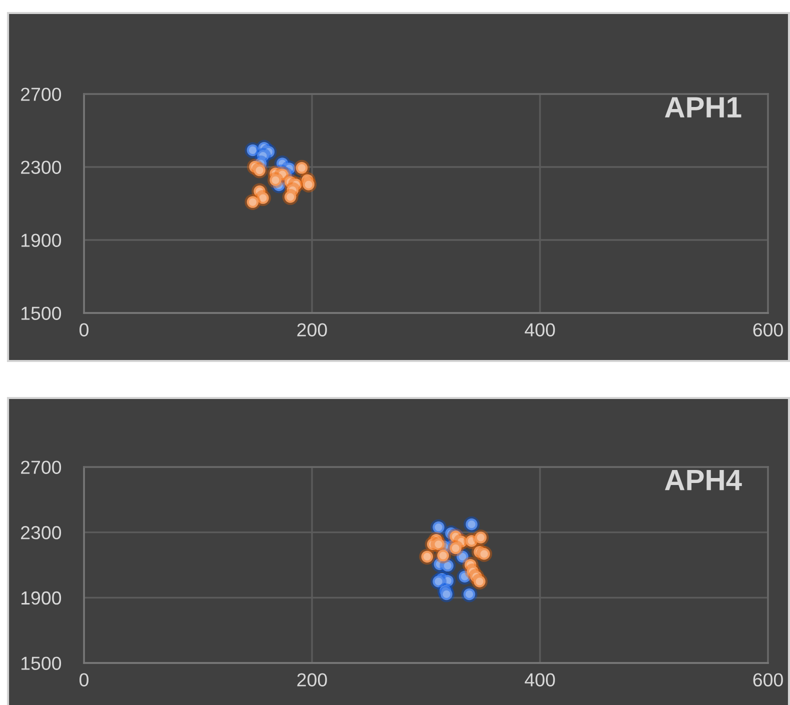 The height and width of the screenshot is (705, 790). What do you see at coordinates (703, 107) in the screenshot?
I see `chart-title: APH1` at bounding box center [703, 107].